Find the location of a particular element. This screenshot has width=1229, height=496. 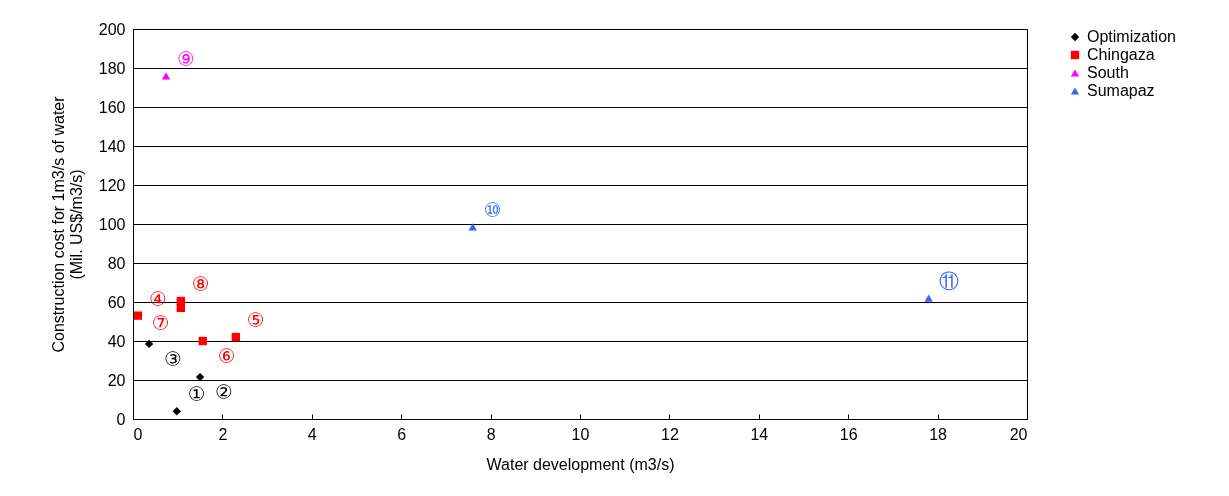

x-tick-label: 4 is located at coordinates (312, 434).